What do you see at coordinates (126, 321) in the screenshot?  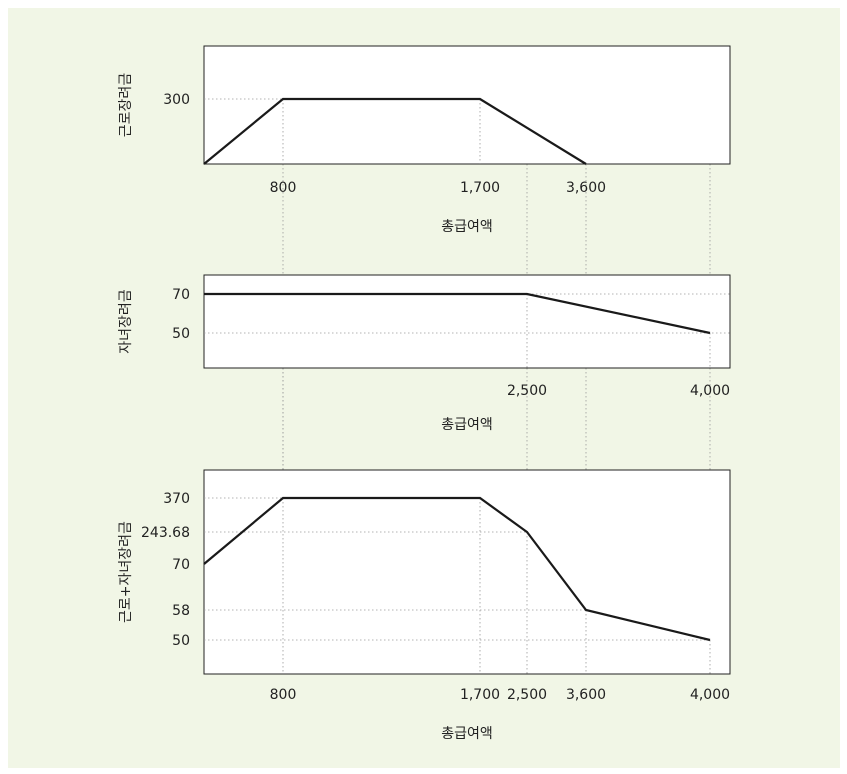 I see `y-axis-label: 자녀장려금` at bounding box center [126, 321].